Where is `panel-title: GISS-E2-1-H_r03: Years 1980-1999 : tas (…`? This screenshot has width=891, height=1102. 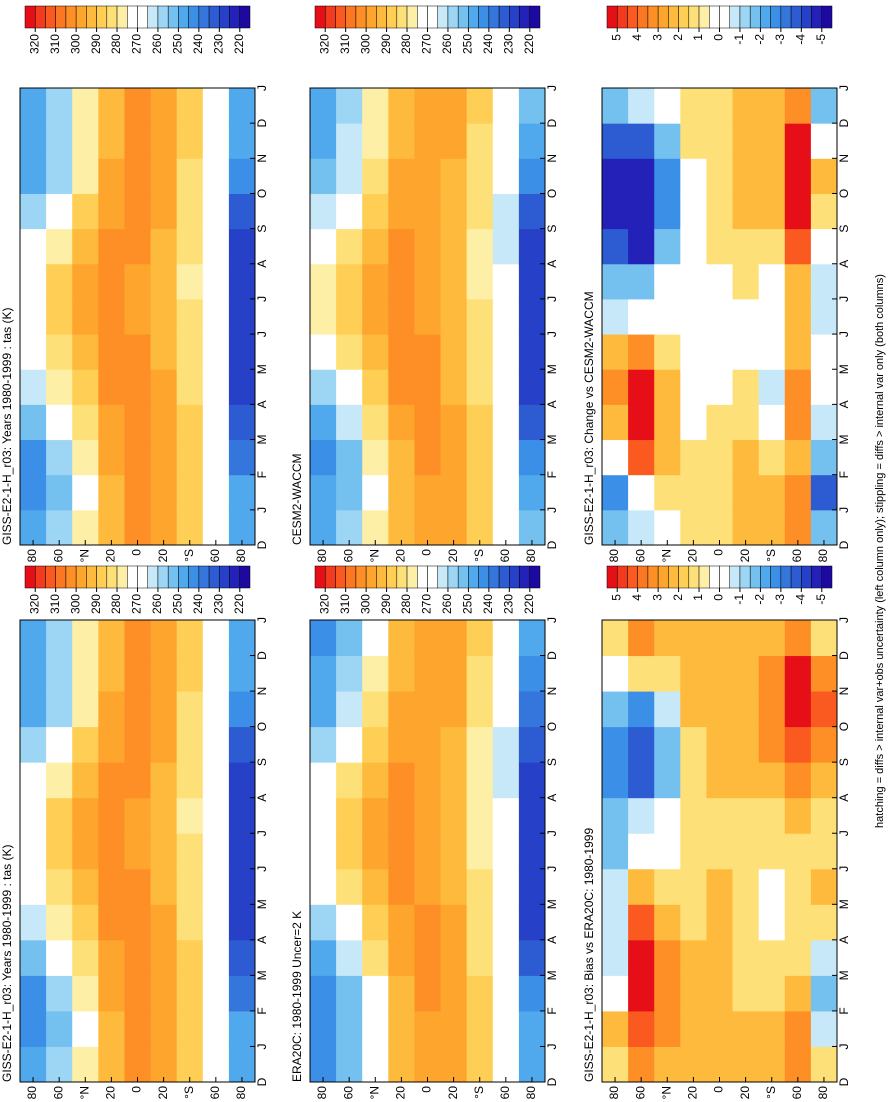
panel-title: GISS-E2-1-H_r03: Years 1980-1999 : tas (… is located at coordinates (7, 963).